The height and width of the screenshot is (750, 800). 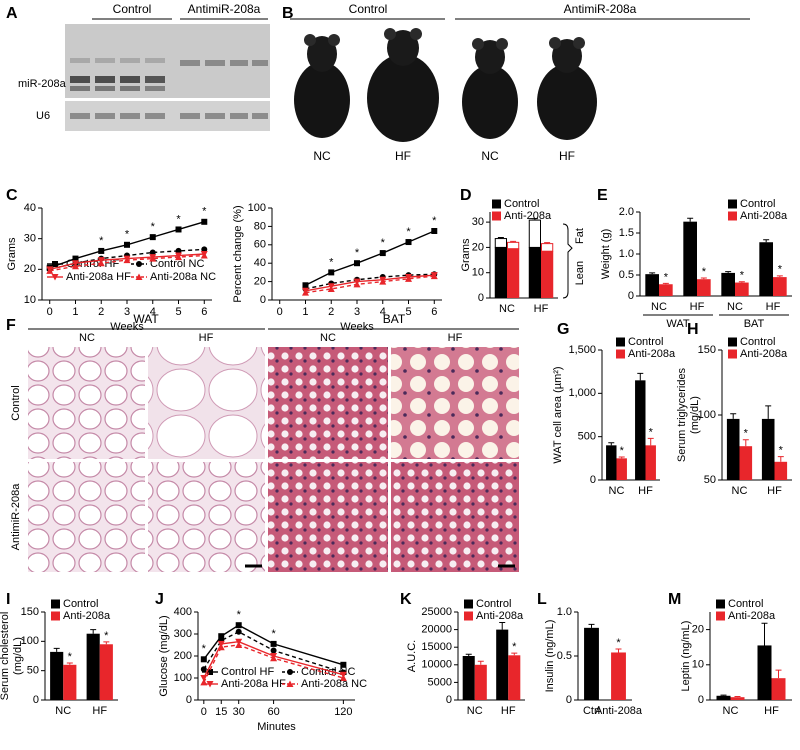 What do you see at coordinates (42, 84) in the screenshot?
I see `row-label: miR-208a` at bounding box center [42, 84].